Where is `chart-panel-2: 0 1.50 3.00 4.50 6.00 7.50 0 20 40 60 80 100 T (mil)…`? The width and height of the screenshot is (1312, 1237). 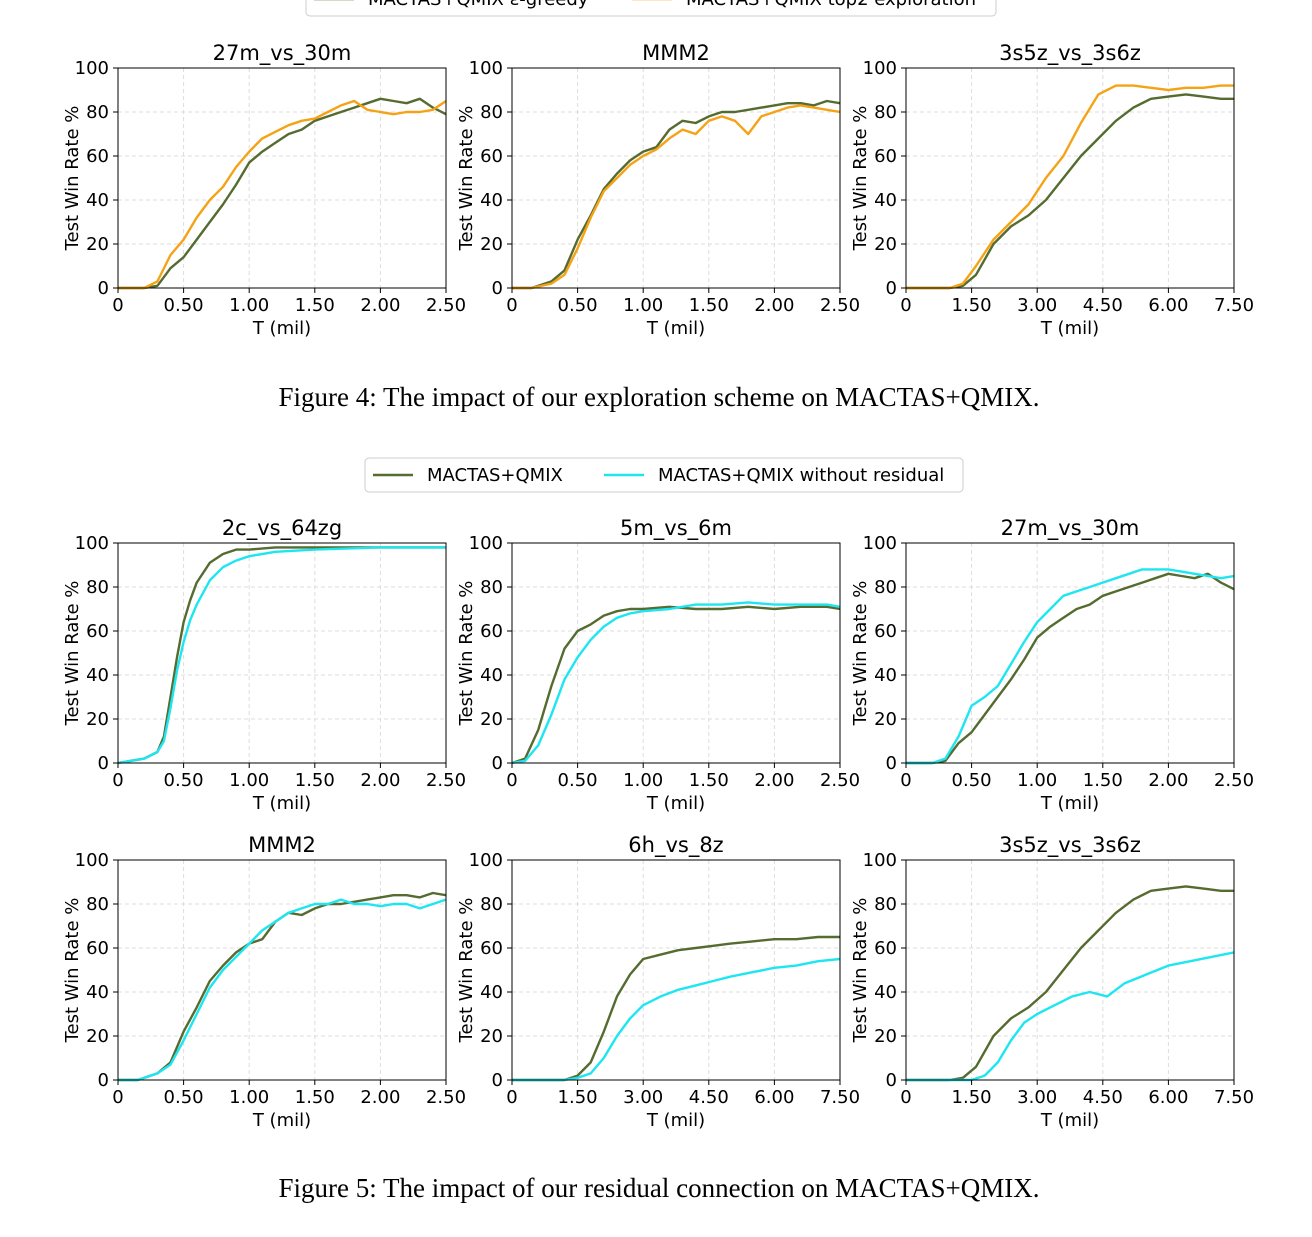 chart-panel-2: 0 1.50 3.00 4.50 6.00 7.50 0 20 40 60 80 100 T (mil)… is located at coordinates (1052, 190).